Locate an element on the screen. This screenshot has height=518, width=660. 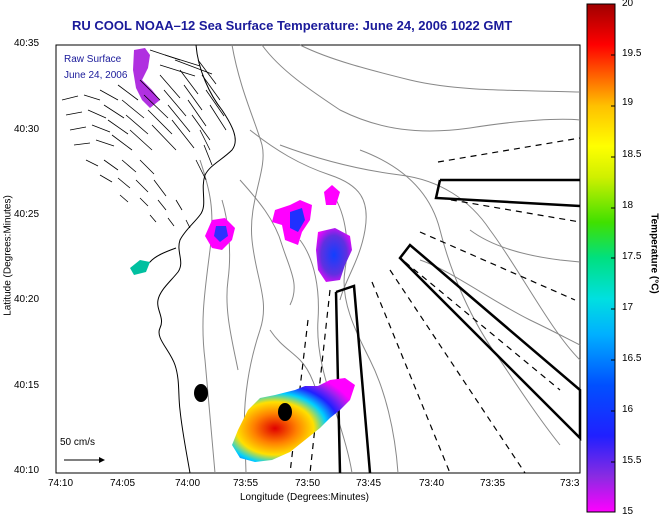
colorbar-tick: 17.5 is located at coordinates (632, 256).